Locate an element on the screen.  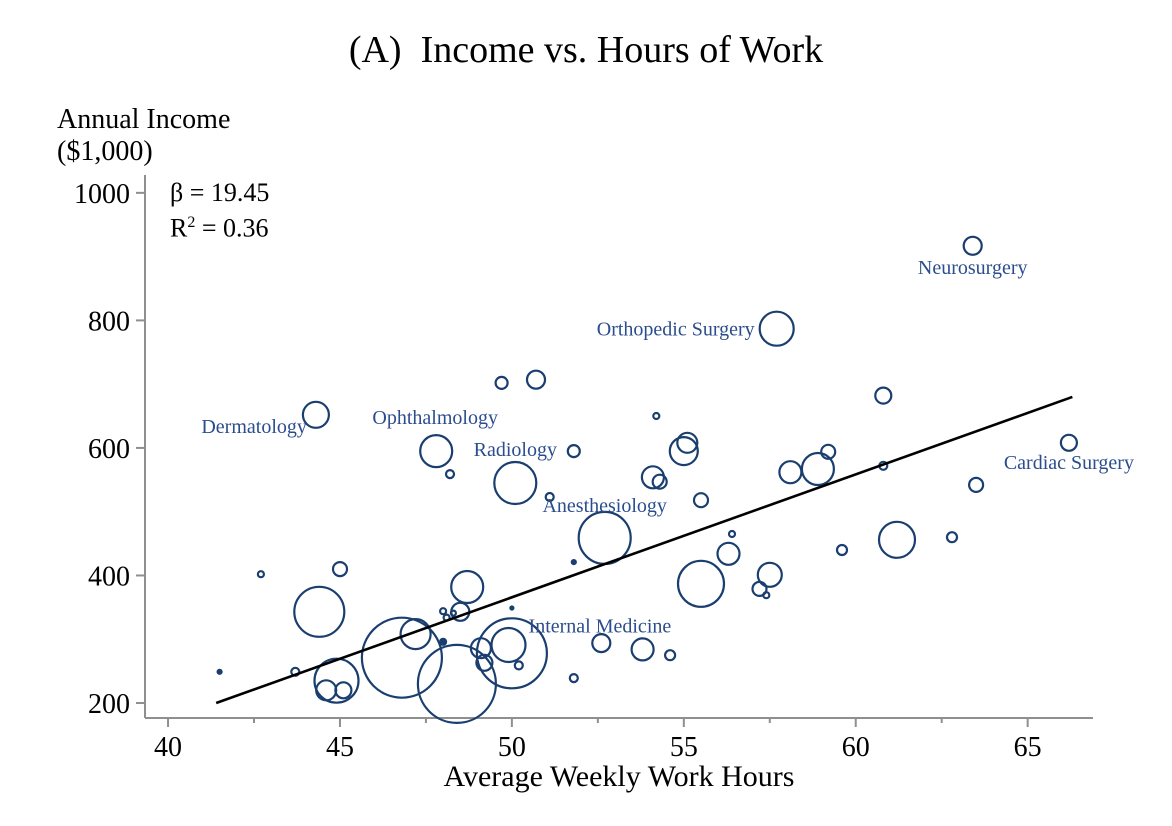
x-tick-label: 65 is located at coordinates (1028, 747).